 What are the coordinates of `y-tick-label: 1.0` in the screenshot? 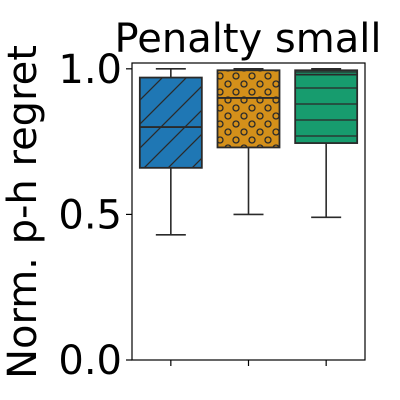 It's located at (90, 70).